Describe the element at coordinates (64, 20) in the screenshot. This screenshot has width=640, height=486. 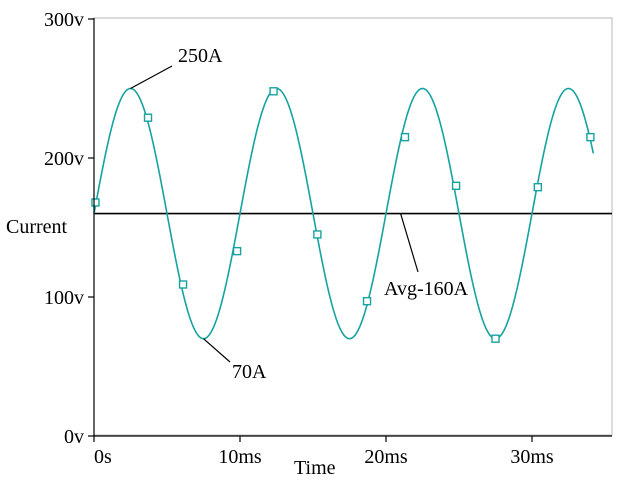
I see `y-tick-label: 300v` at that location.